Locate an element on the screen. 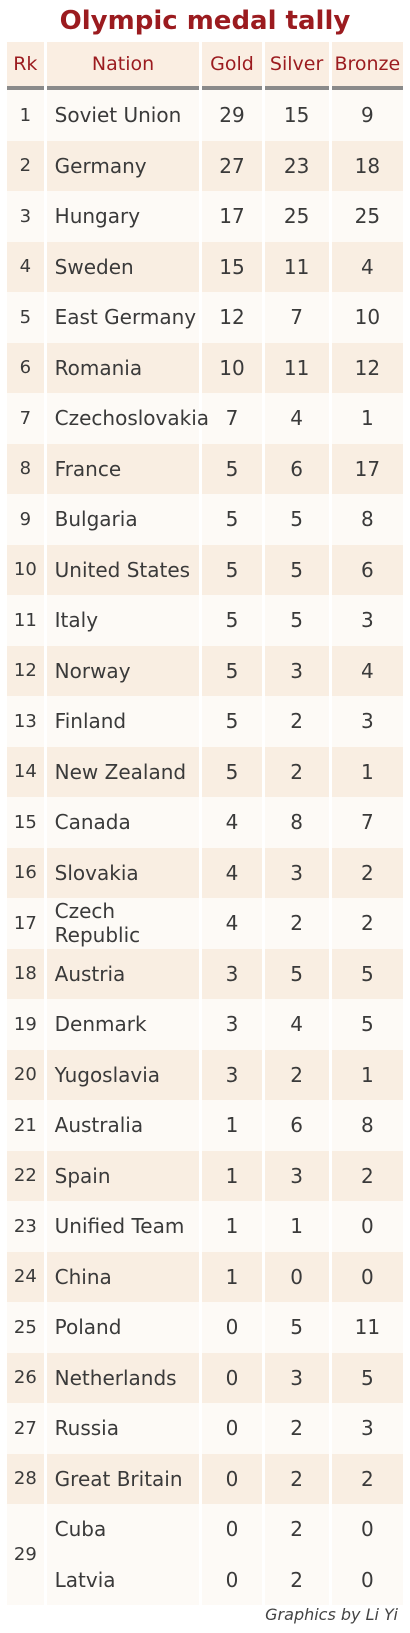 The width and height of the screenshot is (410, 1633). nation-cell: Great Britain is located at coordinates (123, 1478).